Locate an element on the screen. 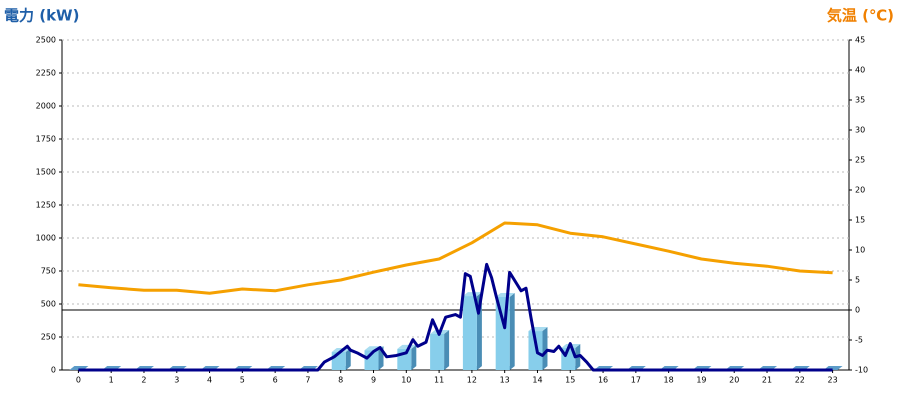  y-tick-label: 750 is located at coordinates (48, 271).